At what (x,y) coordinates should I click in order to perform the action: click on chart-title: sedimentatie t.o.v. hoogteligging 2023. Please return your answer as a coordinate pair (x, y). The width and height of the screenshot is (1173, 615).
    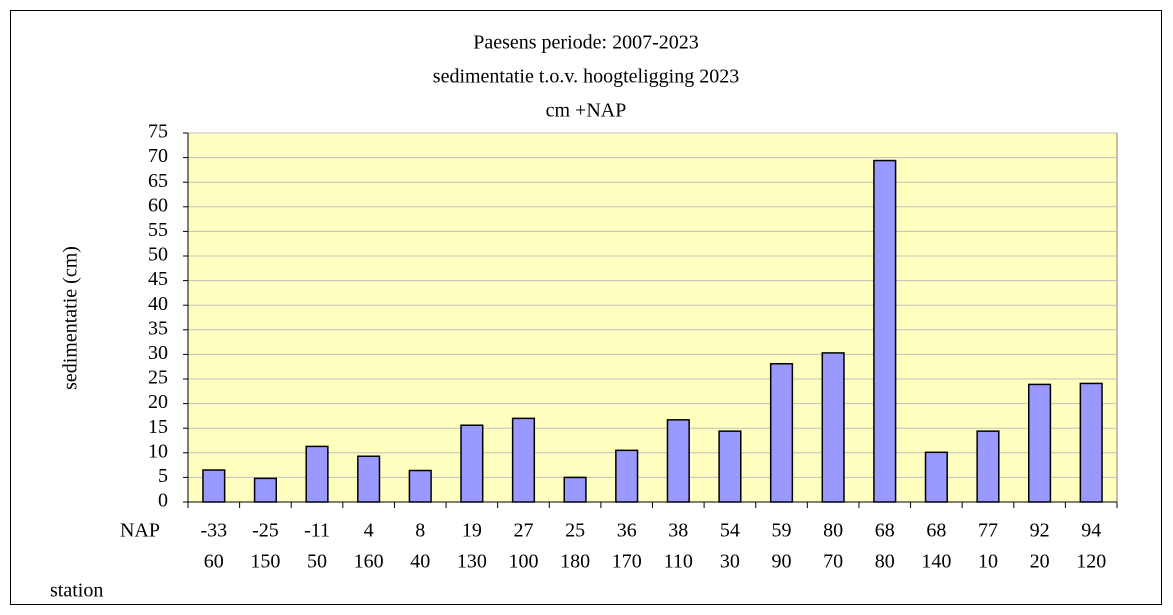
    Looking at the image, I should click on (586, 77).